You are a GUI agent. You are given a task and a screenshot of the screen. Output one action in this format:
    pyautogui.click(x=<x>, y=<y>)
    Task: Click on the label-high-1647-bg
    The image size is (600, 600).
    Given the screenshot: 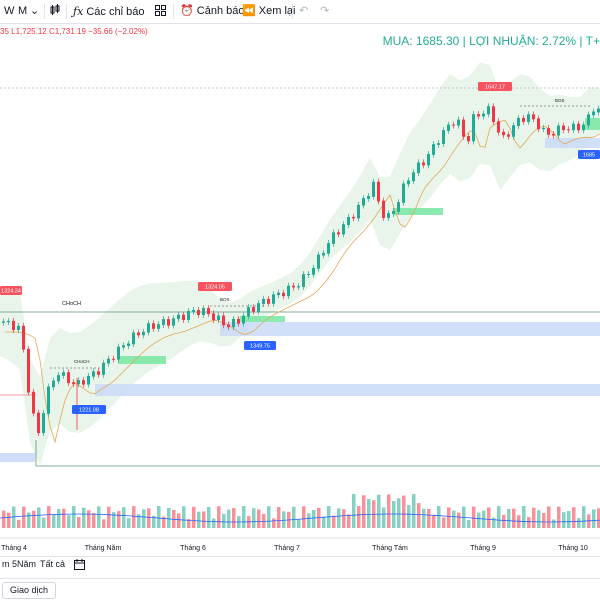 What is the action you would take?
    pyautogui.click(x=495, y=86)
    